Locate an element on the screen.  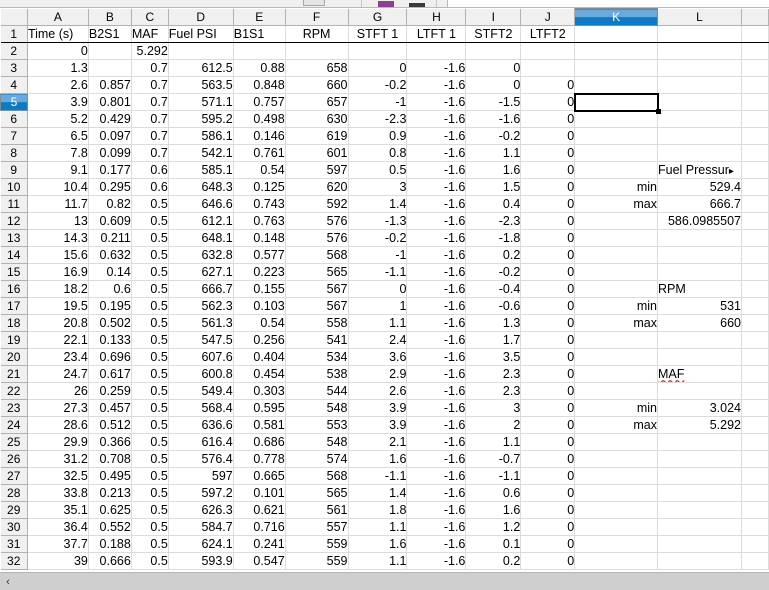
cell-J17: 0 is located at coordinates (548, 306).